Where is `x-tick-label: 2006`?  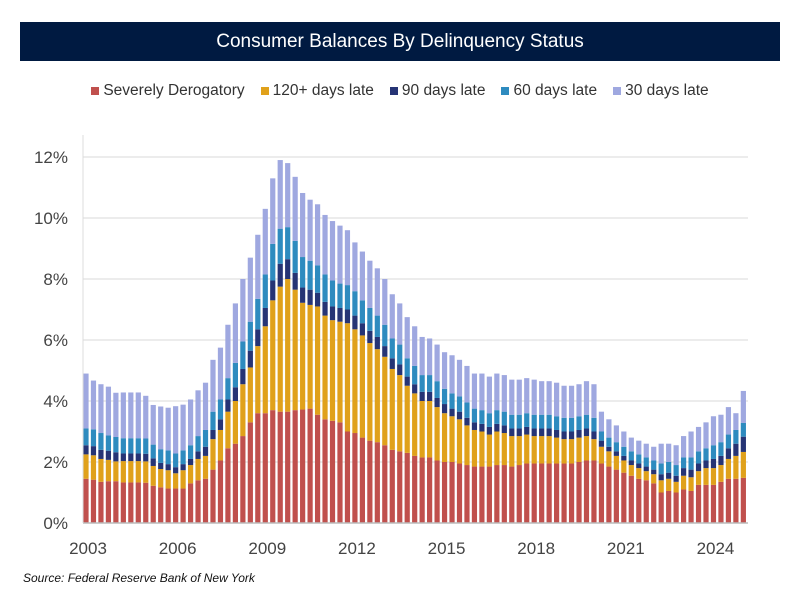
x-tick-label: 2006 is located at coordinates (178, 548).